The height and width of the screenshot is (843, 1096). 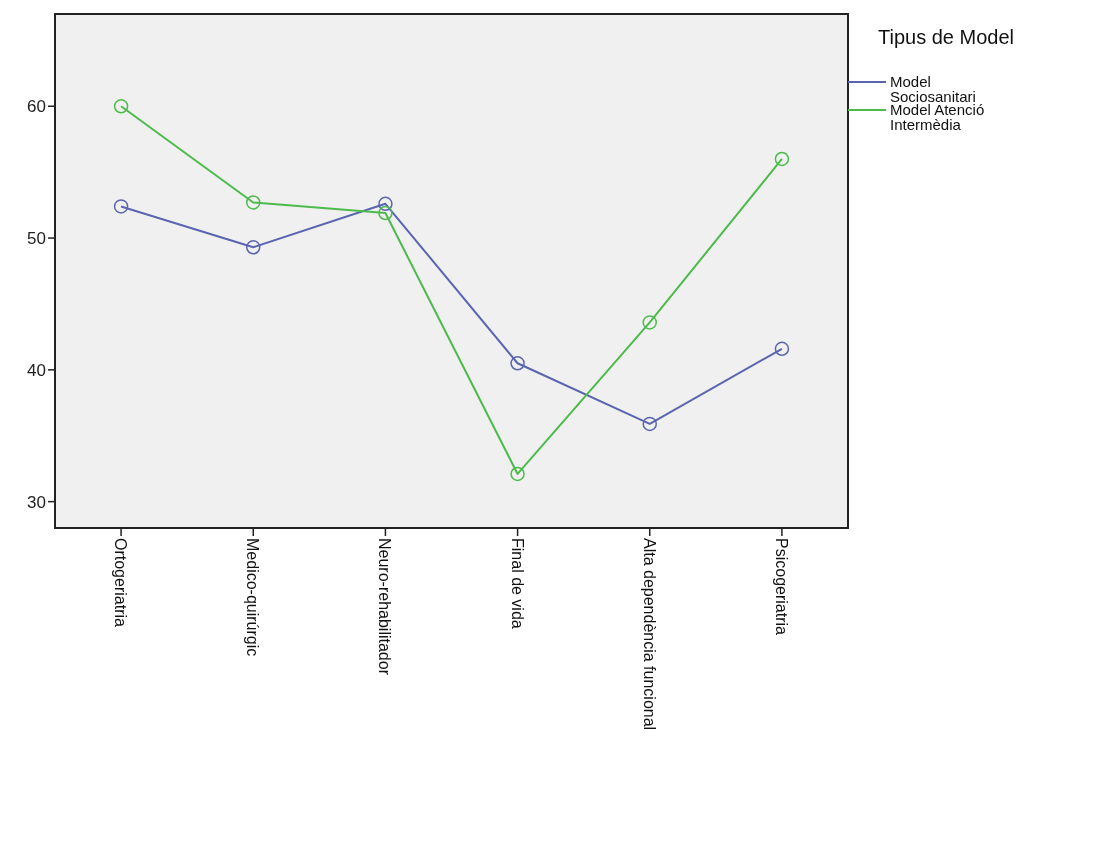 What do you see at coordinates (253, 597) in the screenshot?
I see `x-tick-label: Medico-quirúrgic` at bounding box center [253, 597].